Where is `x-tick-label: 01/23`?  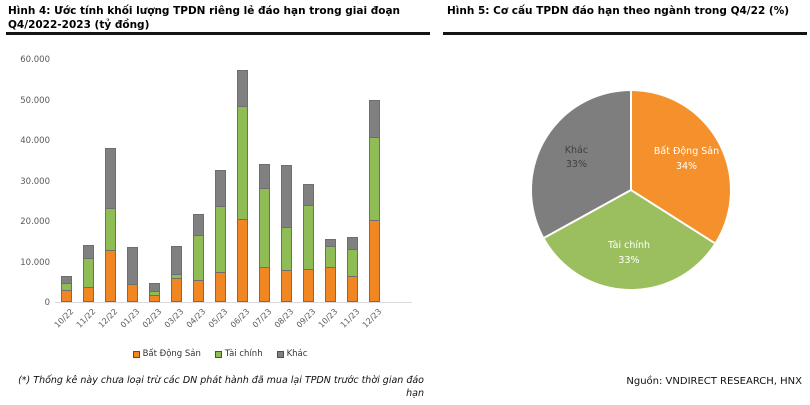
x-tick-label: 01/23 is located at coordinates (130, 318).